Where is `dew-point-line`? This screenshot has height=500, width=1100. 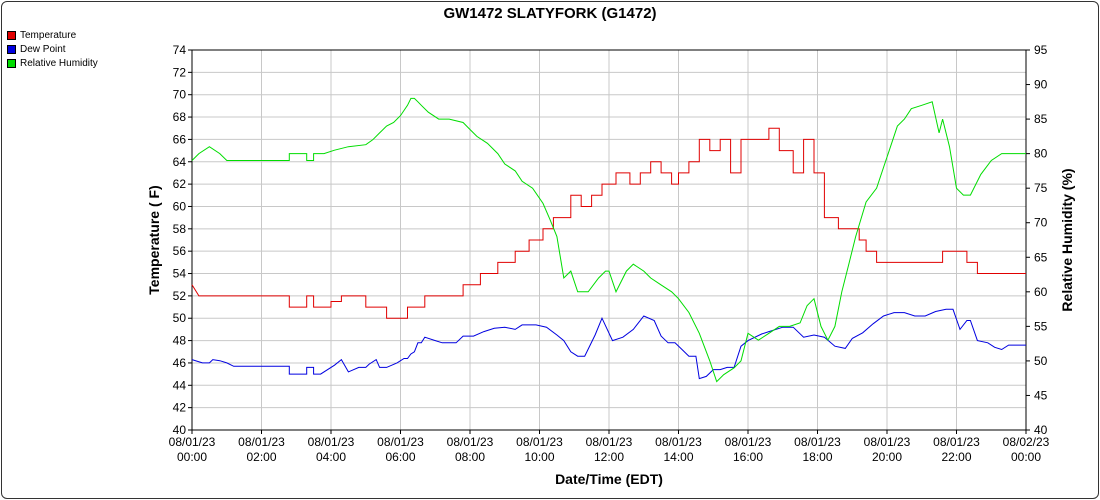
dew-point-line is located at coordinates (608, 344).